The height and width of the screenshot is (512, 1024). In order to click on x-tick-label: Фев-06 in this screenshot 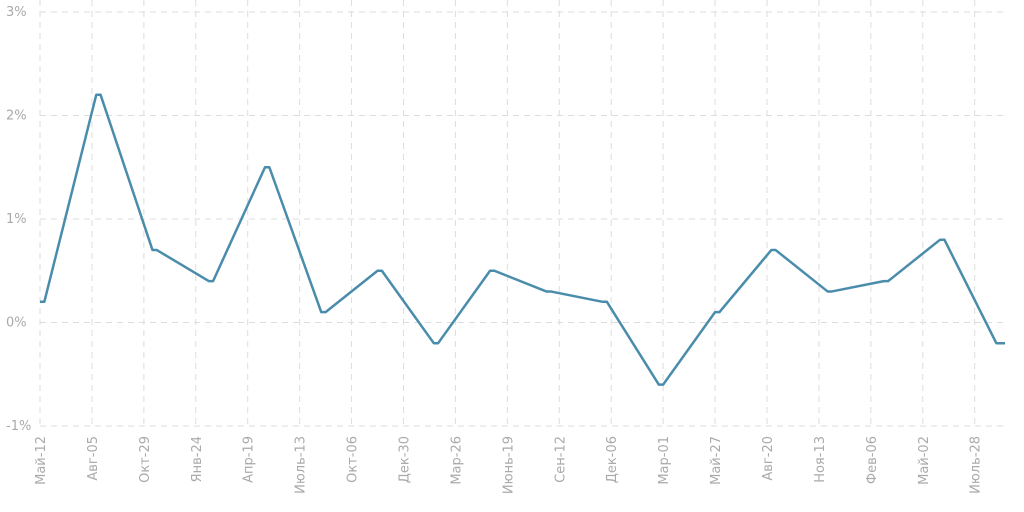, I will do `click(872, 460)`.